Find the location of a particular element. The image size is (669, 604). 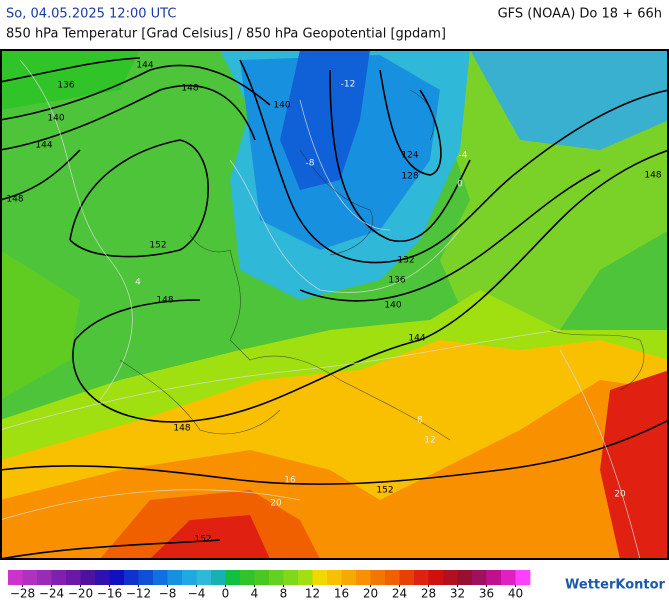

datetime: So, 04.05.2025 12:00 UTC is located at coordinates (91, 14).